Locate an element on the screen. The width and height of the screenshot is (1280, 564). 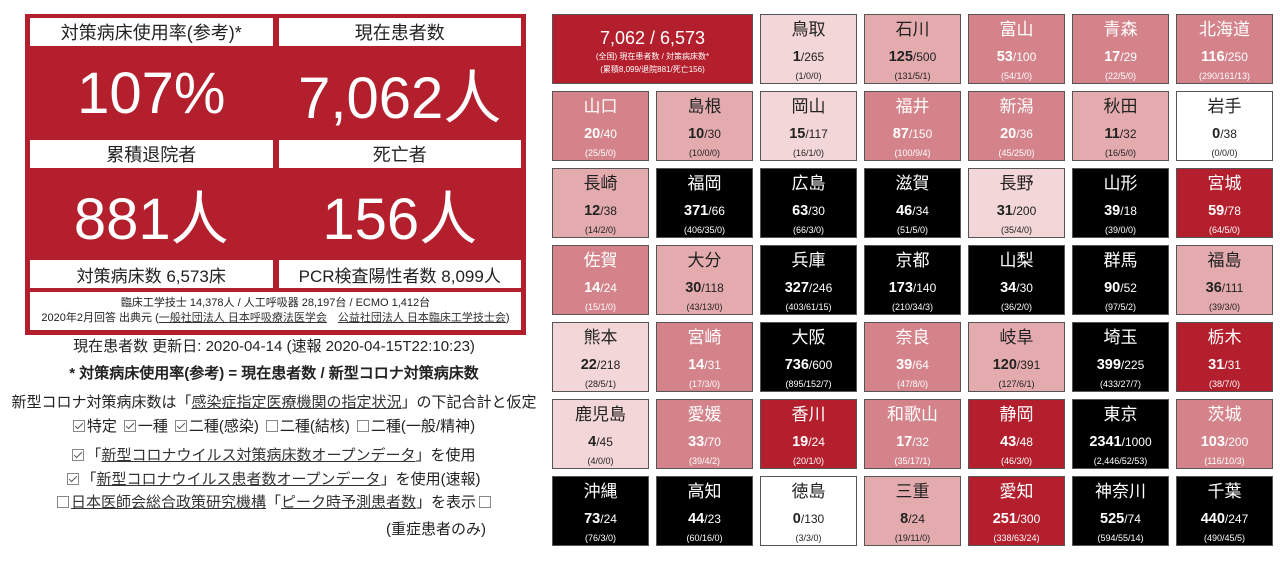
prefecture-tile: 長崎 1238 (14/2/0) is located at coordinates (600, 203).